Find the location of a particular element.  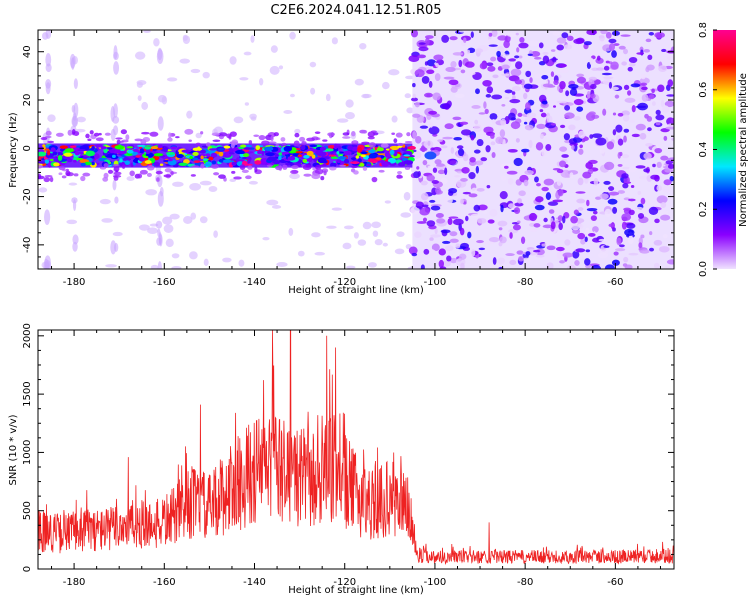

y-tick-label: 1500 is located at coordinates (27, 393).